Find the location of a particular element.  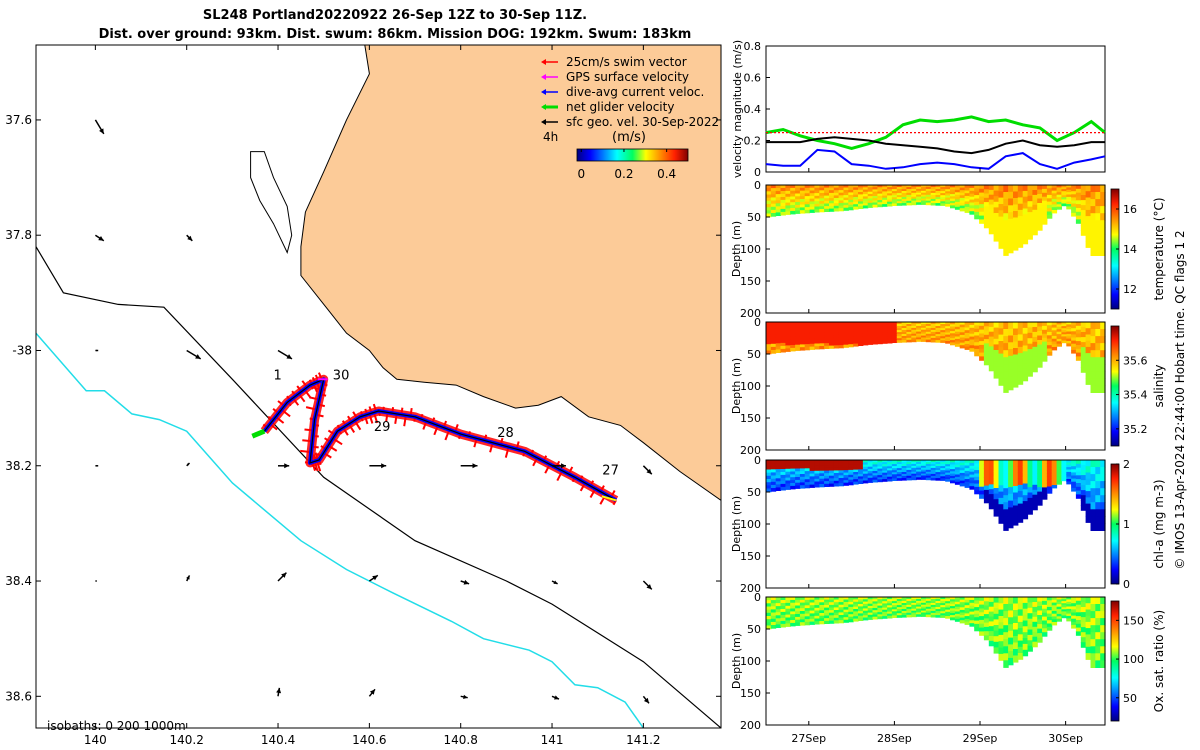

legend-item: net glider velocity is located at coordinates (607, 107).